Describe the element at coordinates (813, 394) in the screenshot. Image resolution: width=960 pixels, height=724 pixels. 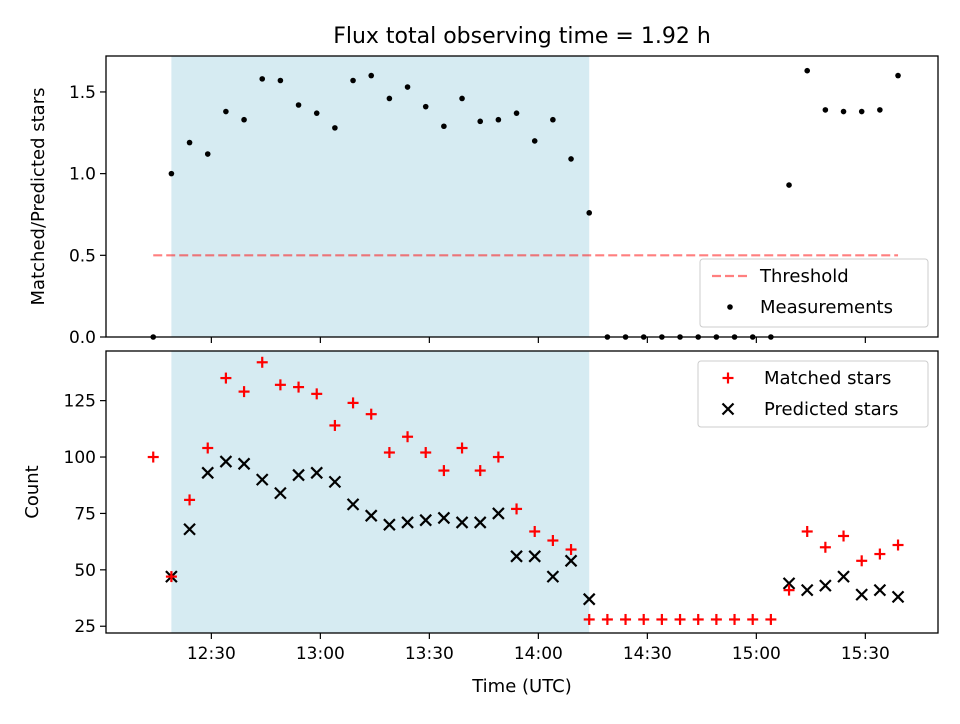
I see `count-legend: Matched stars Predicted stars` at that location.